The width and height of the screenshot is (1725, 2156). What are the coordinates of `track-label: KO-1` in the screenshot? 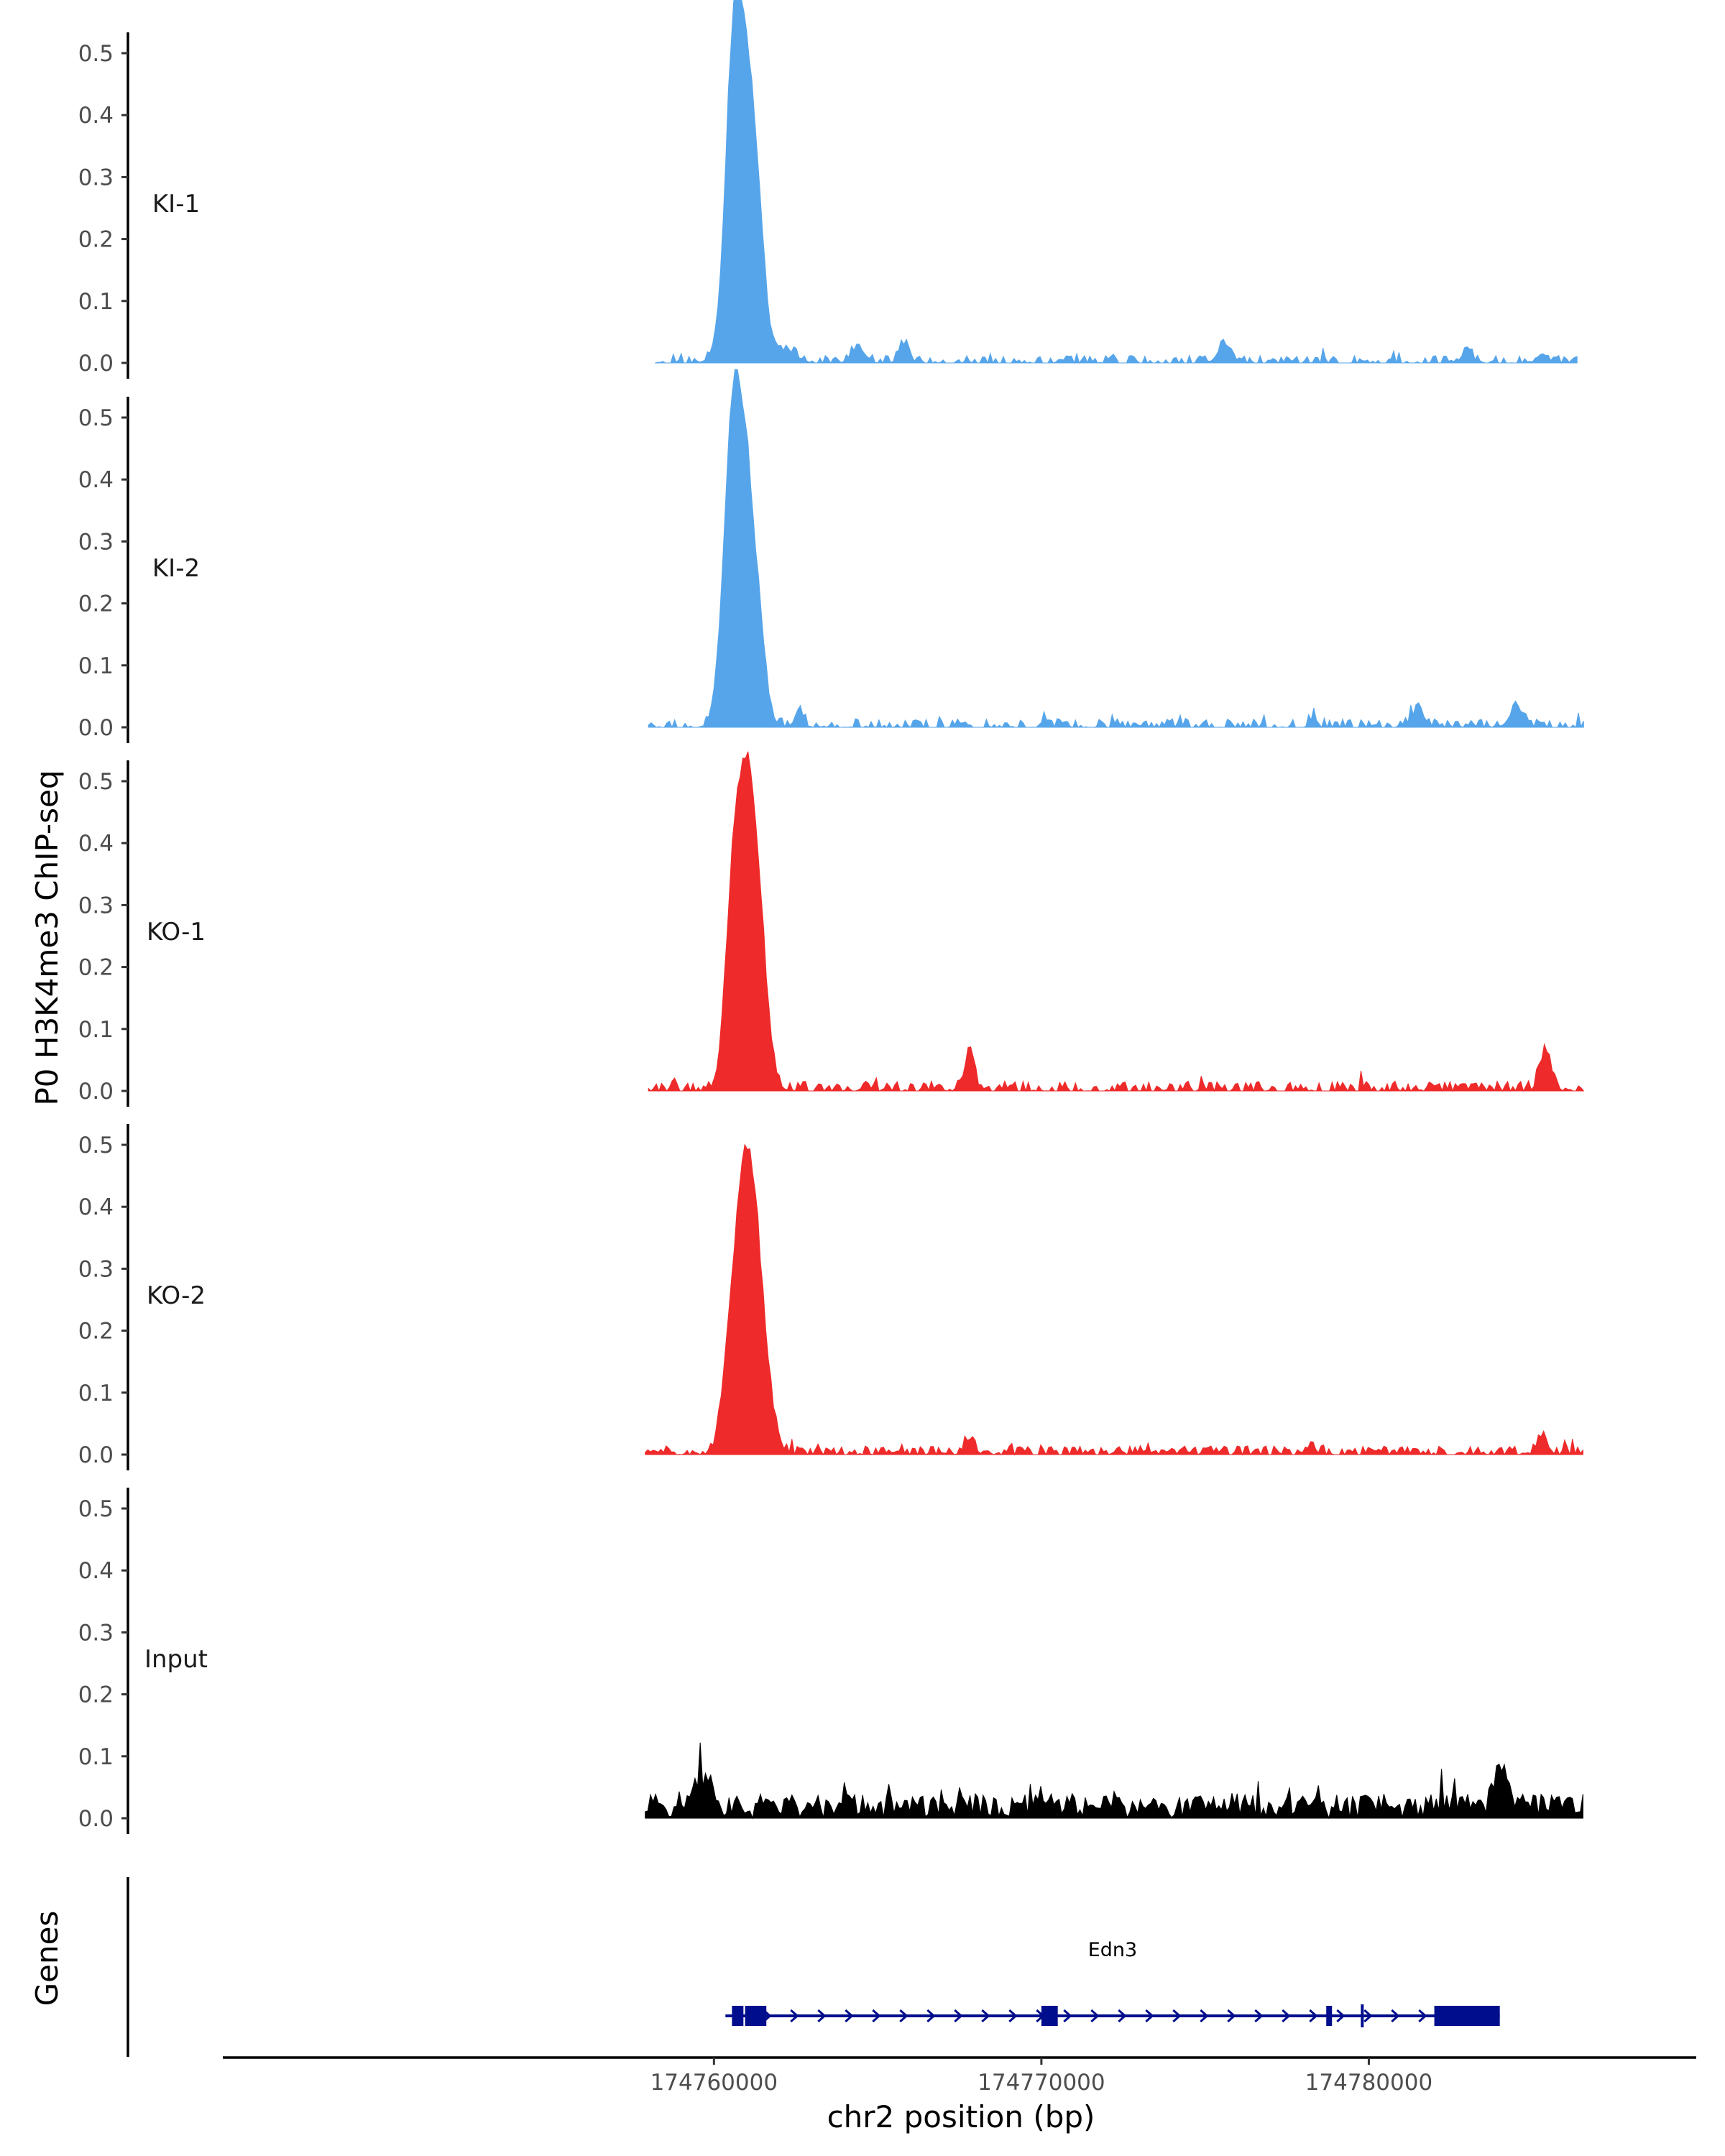 It's located at (176, 932).